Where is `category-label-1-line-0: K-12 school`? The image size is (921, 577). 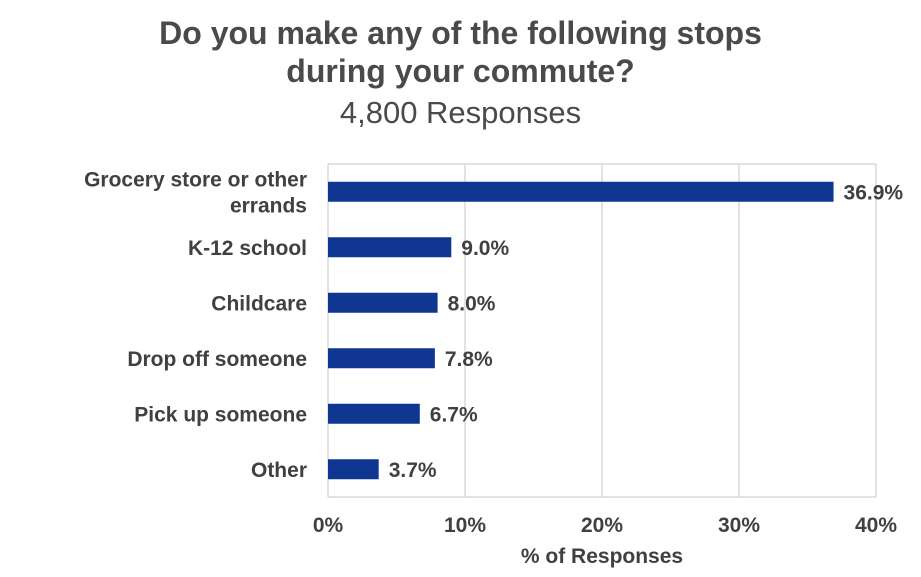
category-label-1-line-0: K-12 school is located at coordinates (247, 248).